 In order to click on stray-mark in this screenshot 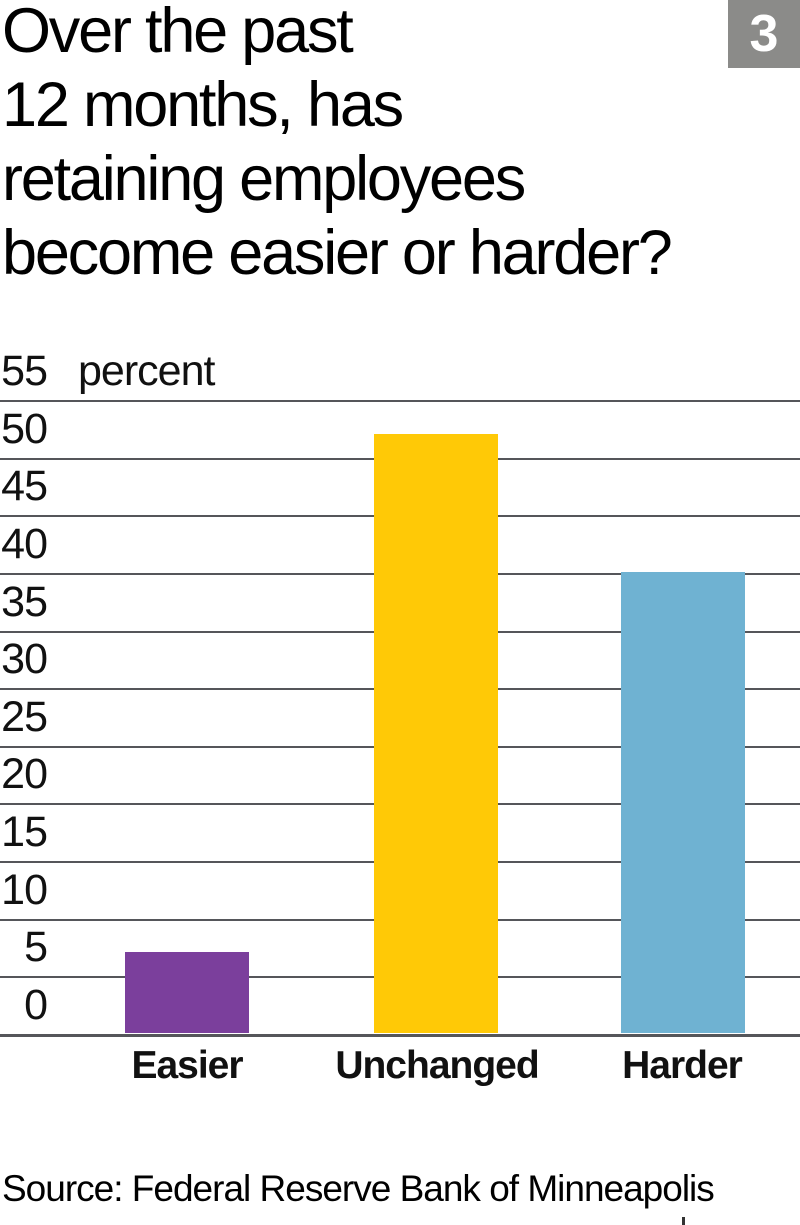, I will do `click(683, 1221)`.